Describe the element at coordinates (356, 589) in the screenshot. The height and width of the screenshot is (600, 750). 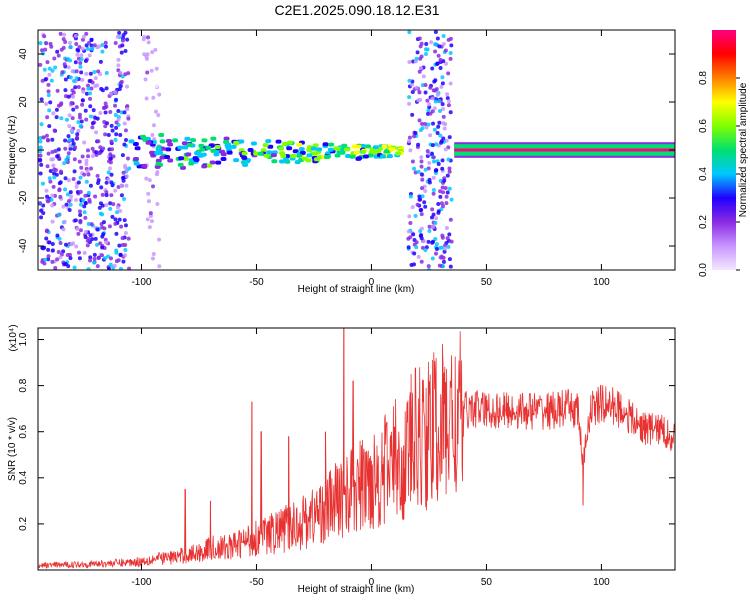
I see `snr-x-axis-label: Height of straight line (km)` at that location.